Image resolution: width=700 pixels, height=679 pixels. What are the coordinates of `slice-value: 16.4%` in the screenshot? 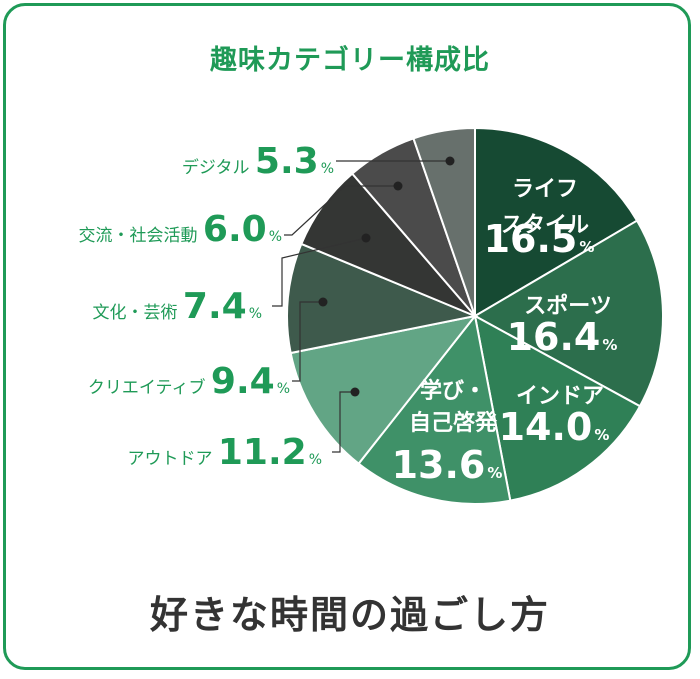 It's located at (562, 337).